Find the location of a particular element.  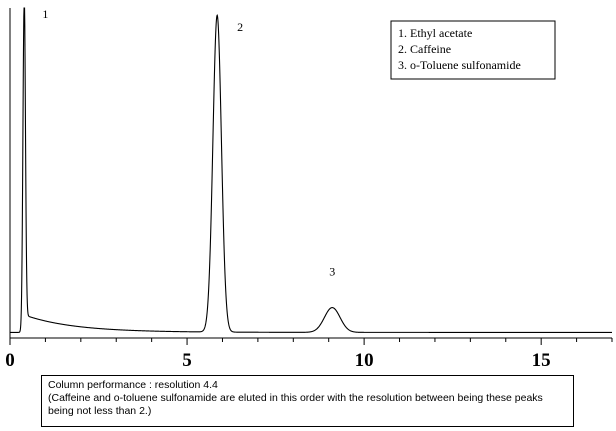

peak-label-2: 2 is located at coordinates (240, 27).